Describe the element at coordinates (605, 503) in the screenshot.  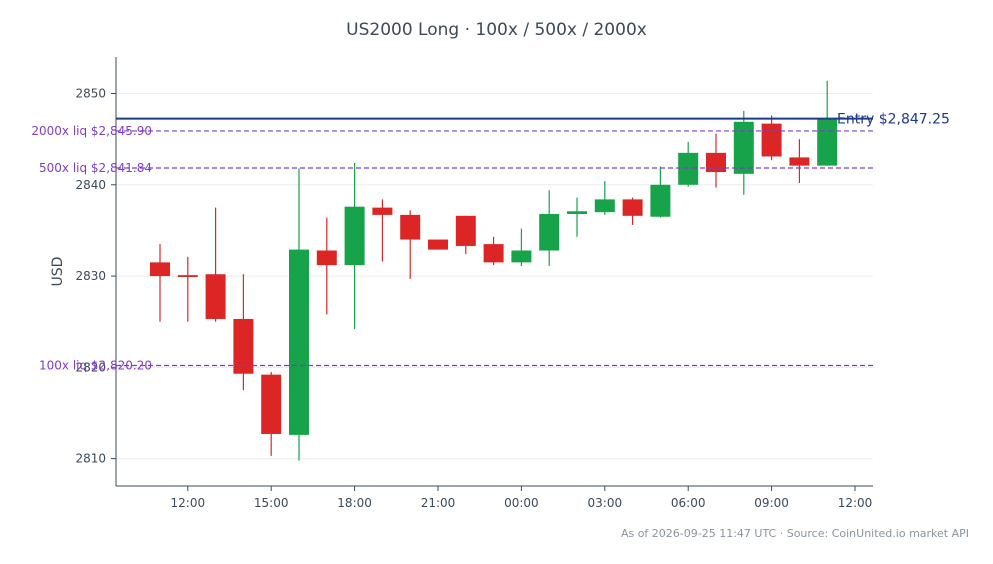
I see `x-tick-label: 03:00` at that location.